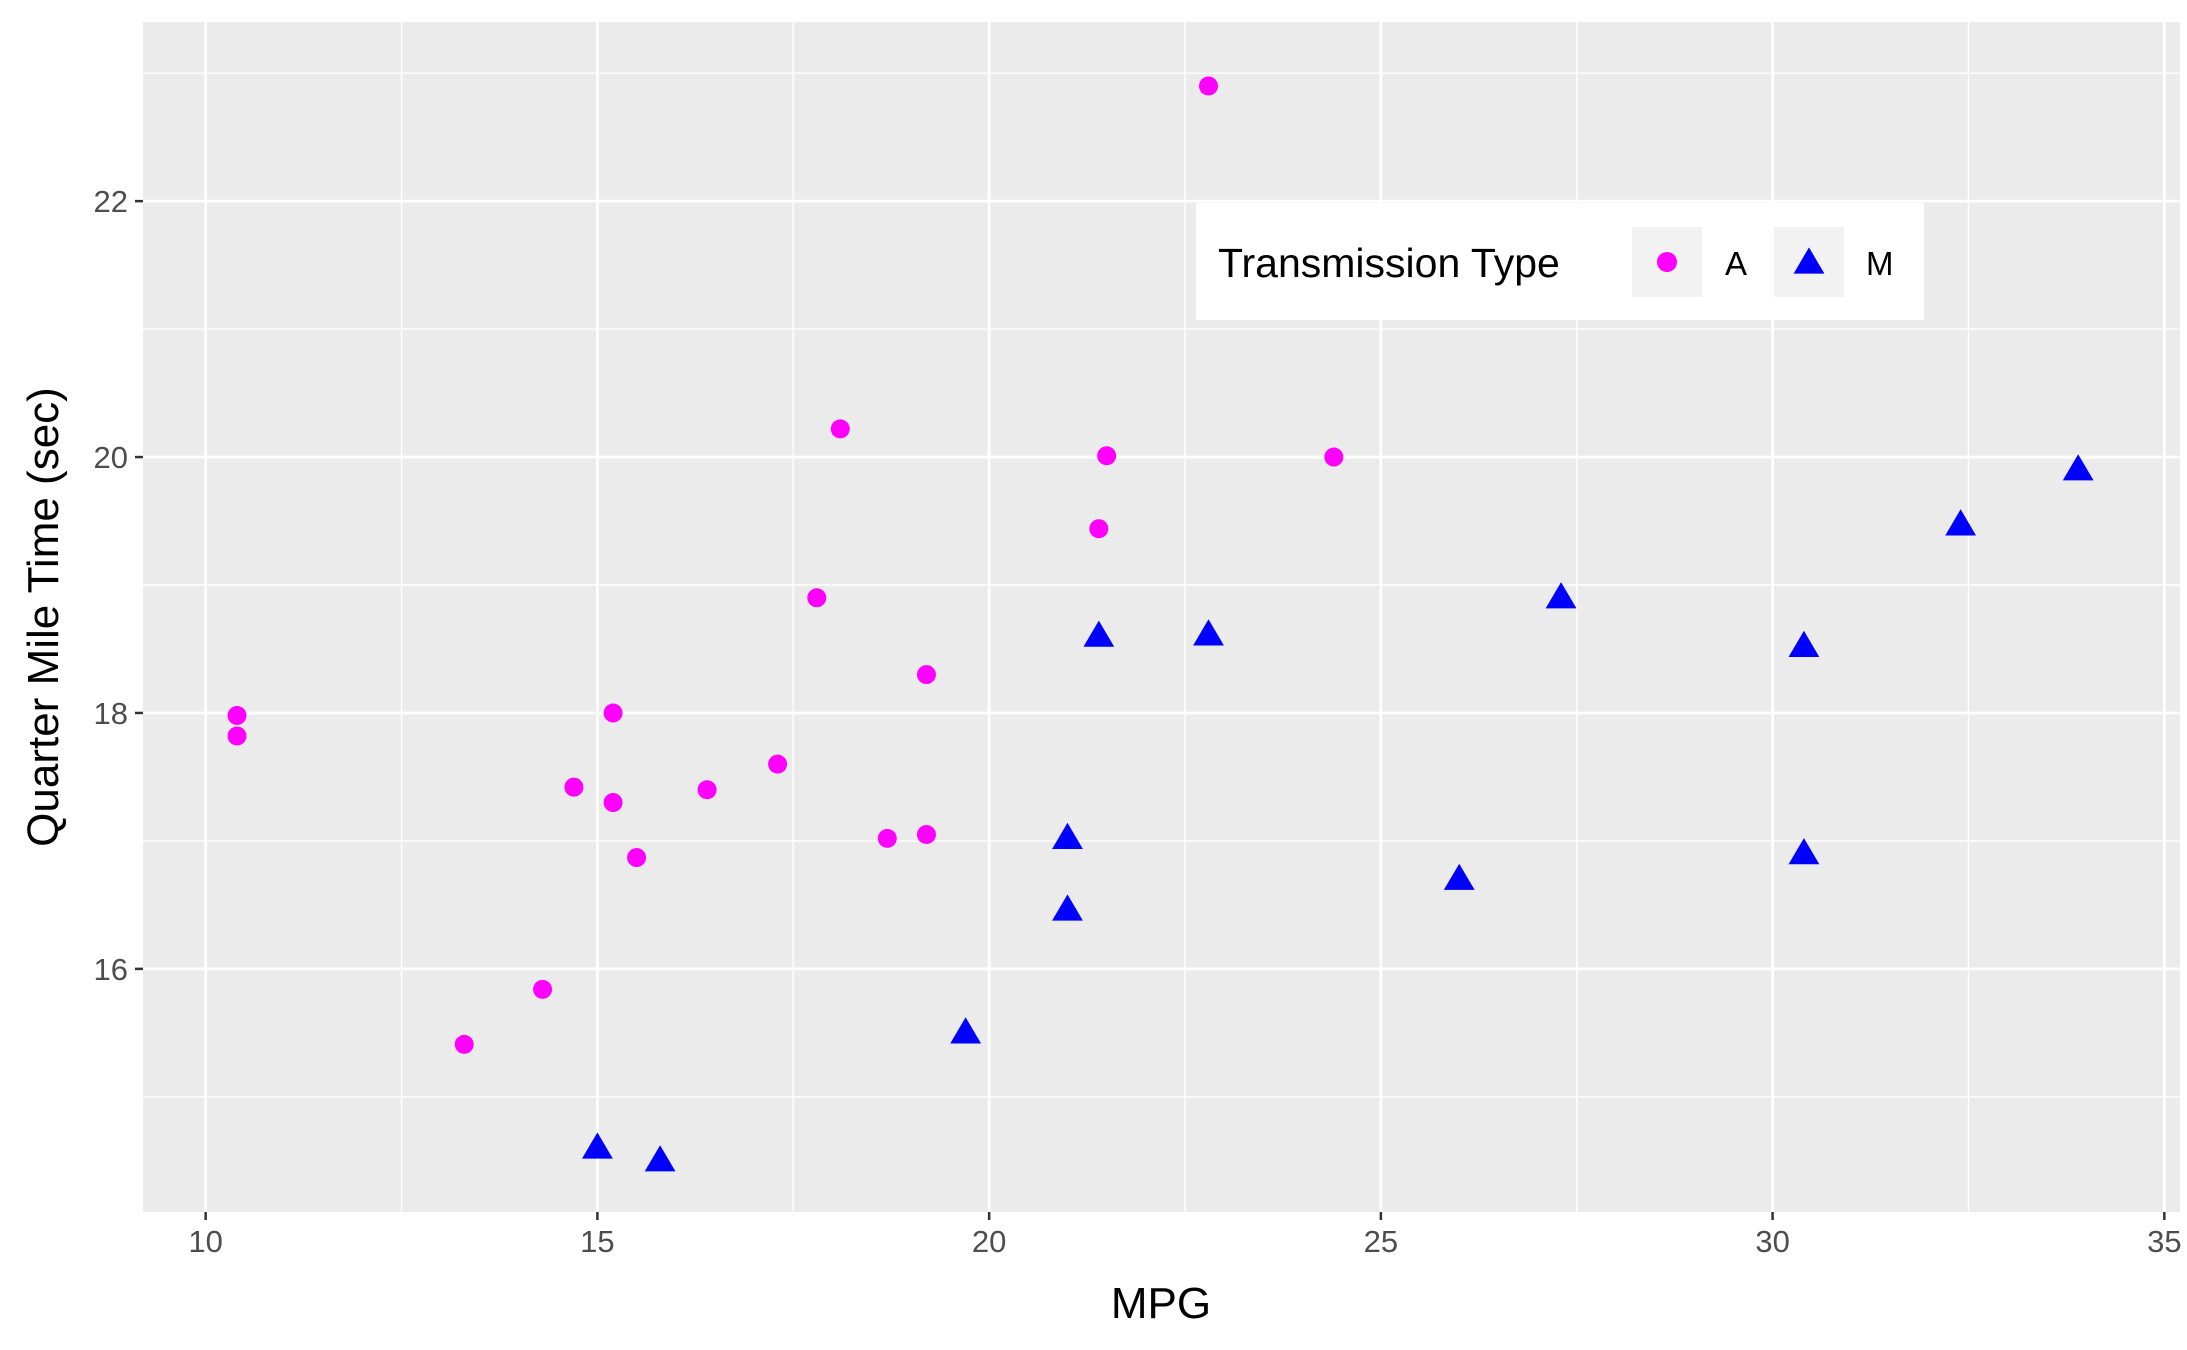 This screenshot has height=1350, width=2187. Describe the element at coordinates (111, 713) in the screenshot. I see `y-tick-label: 18` at that location.